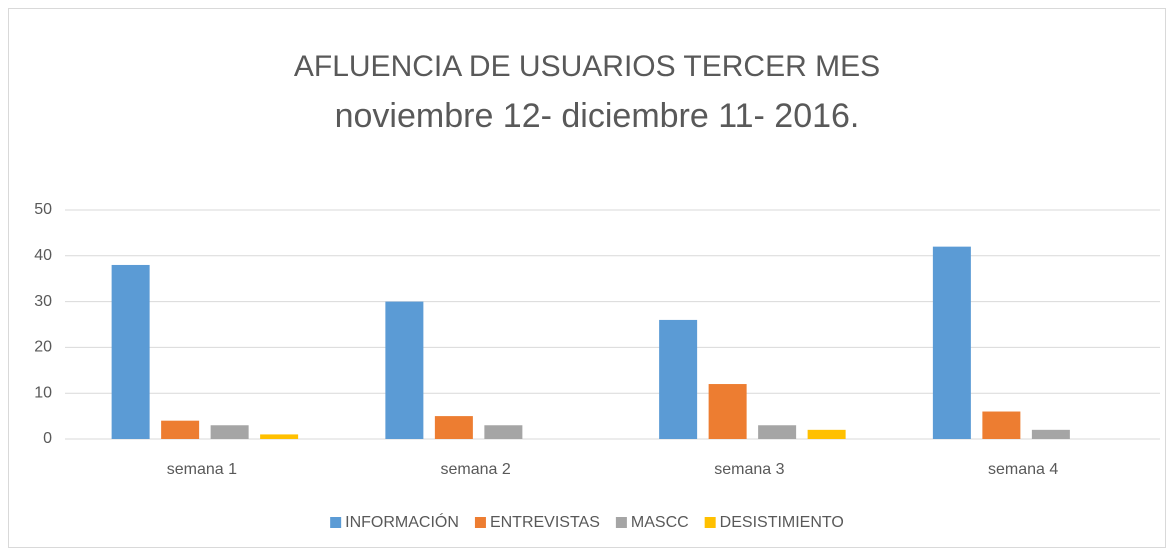 Image resolution: width=1175 pixels, height=556 pixels. I want to click on x-tick-label: semana 2, so click(475, 469).